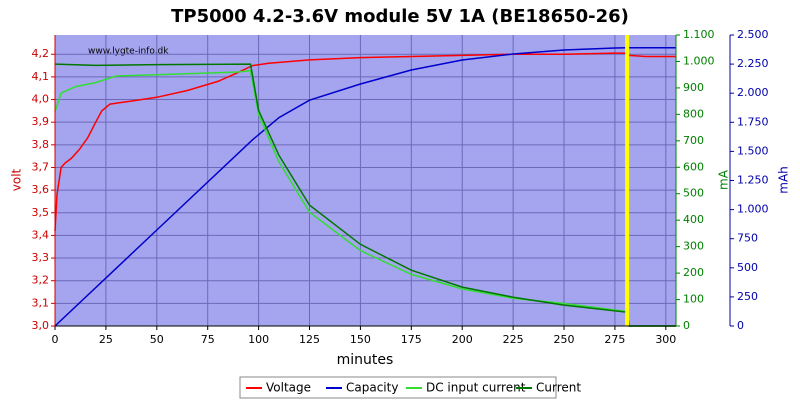 Image resolution: width=800 pixels, height=400 pixels. Describe the element at coordinates (747, 238) in the screenshot. I see `y3-tick-label: 750` at that location.